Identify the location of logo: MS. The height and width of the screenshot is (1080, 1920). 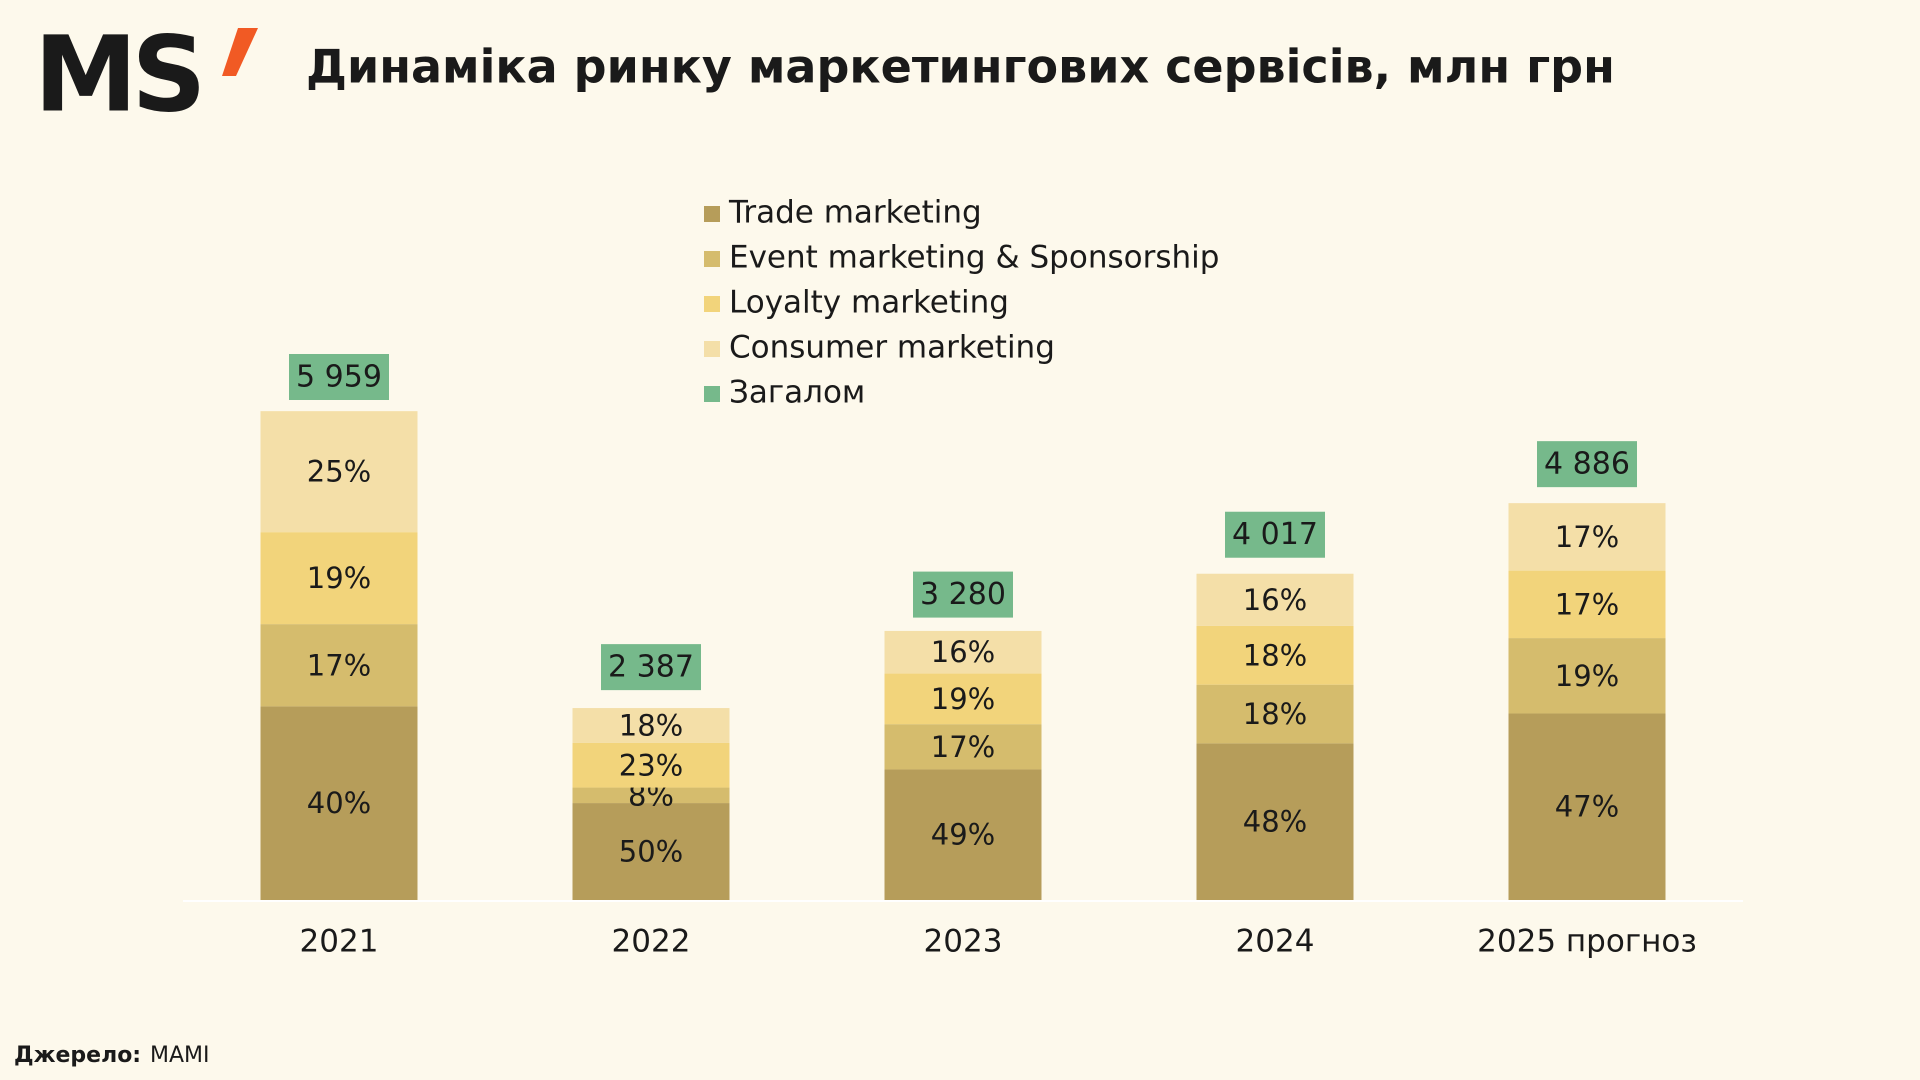
(117, 74).